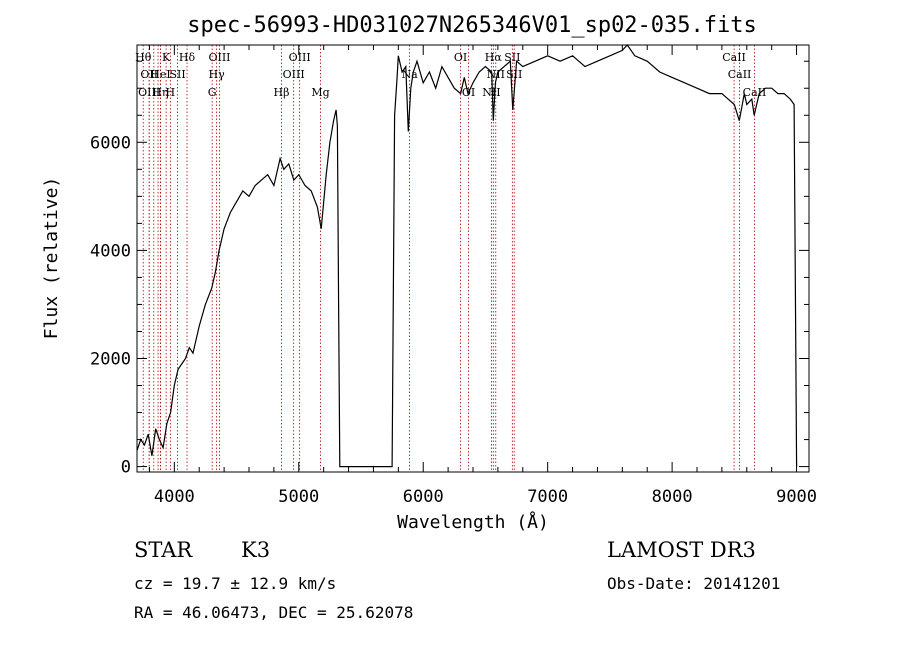 This screenshot has width=900, height=649. I want to click on x-tick-label: 6000, so click(423, 497).